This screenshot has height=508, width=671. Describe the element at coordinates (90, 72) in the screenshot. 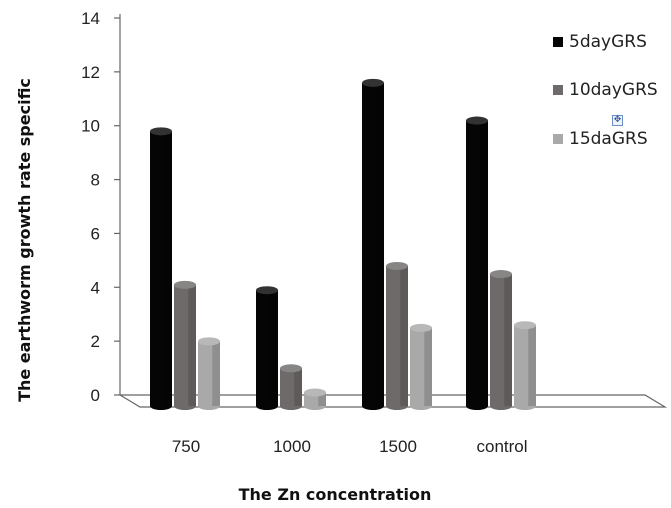

I see `y-tick-label: 12` at that location.